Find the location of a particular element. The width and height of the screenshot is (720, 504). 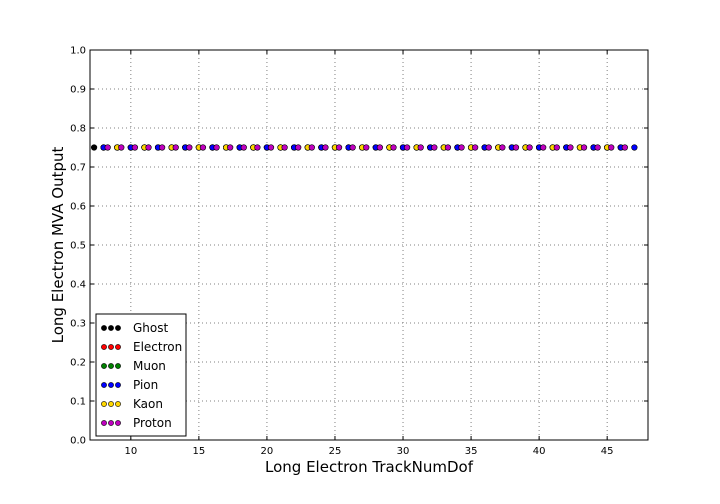

y-tick-label: 1.0 is located at coordinates (78, 51).